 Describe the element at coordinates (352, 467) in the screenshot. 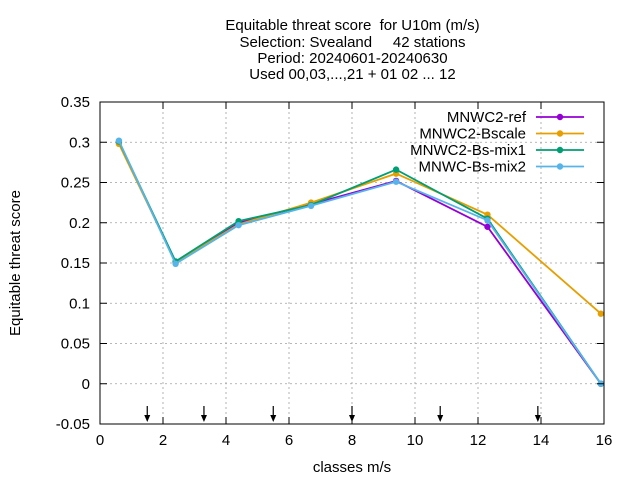

I see `x-axis-label: classes m/s` at that location.